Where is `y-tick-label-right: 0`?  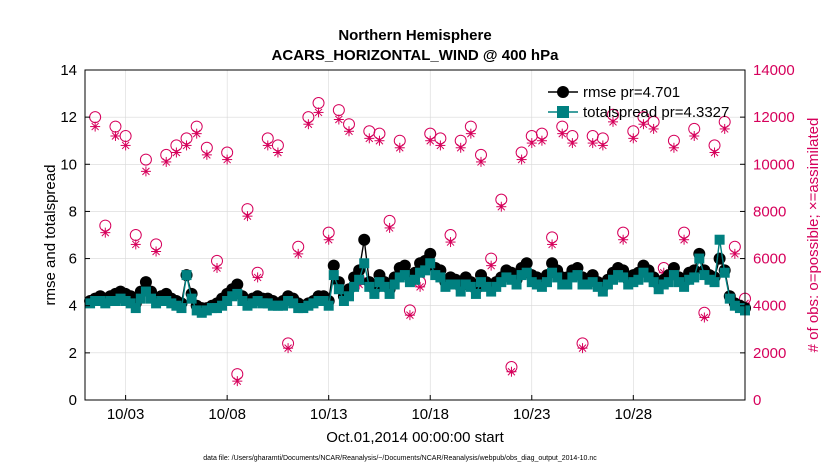
y-tick-label-right: 0 is located at coordinates (757, 400).